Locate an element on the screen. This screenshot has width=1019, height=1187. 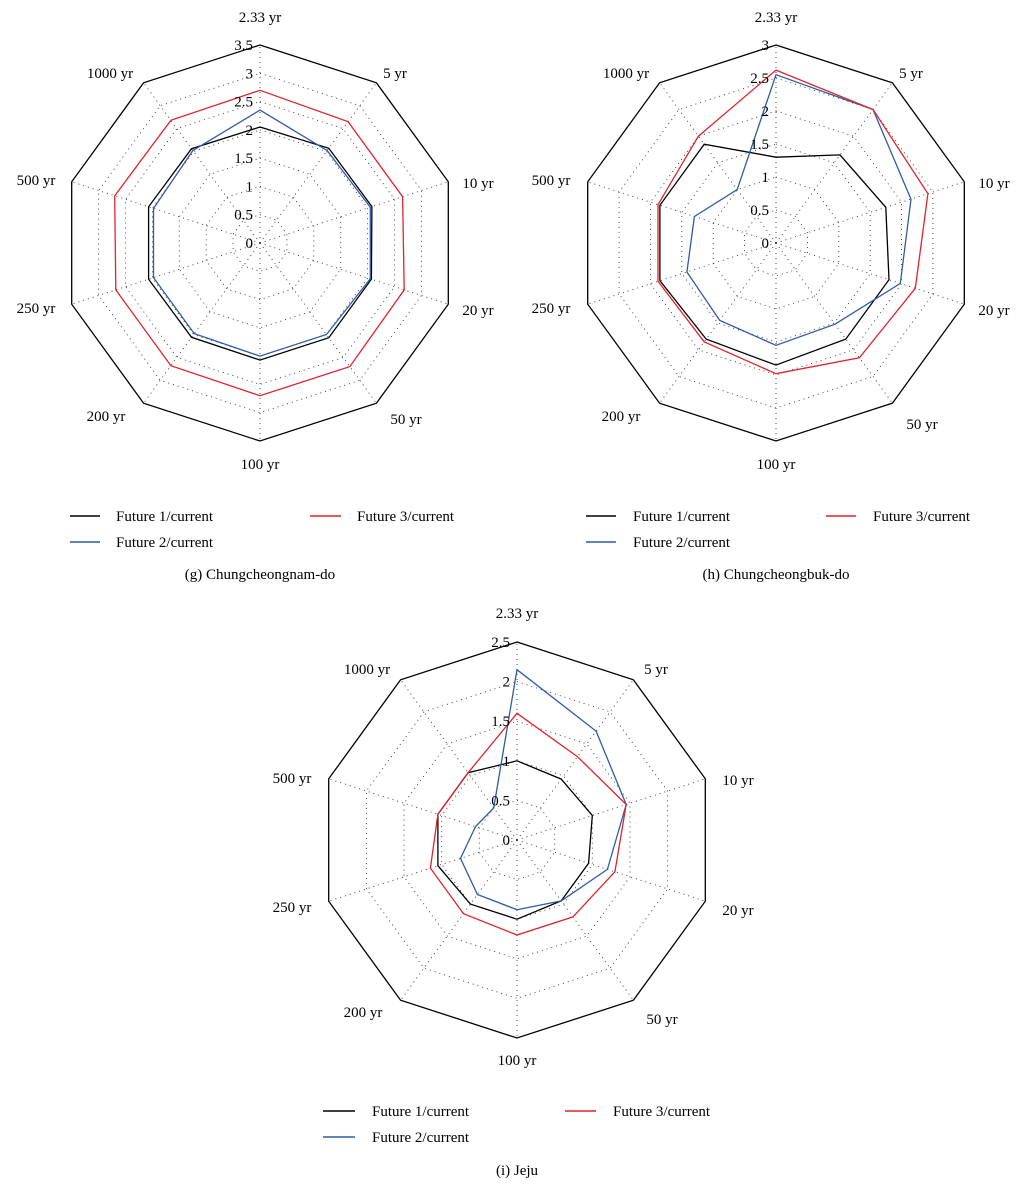
chart-caption: (i) Jeju is located at coordinates (517, 1171).